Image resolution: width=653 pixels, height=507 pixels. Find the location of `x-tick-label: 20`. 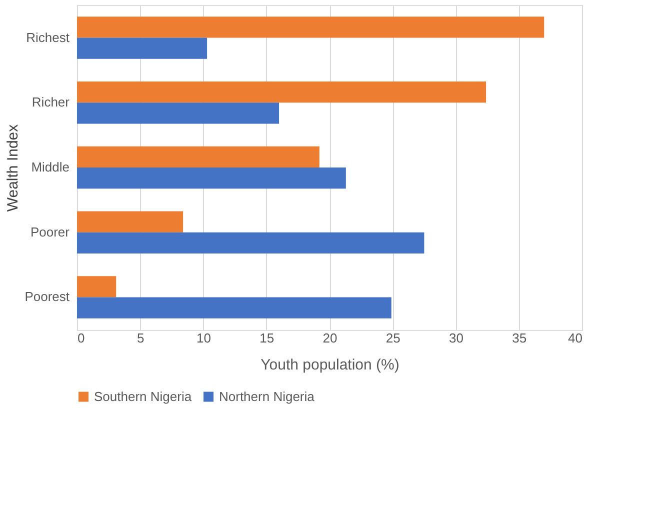

x-tick-label: 20 is located at coordinates (330, 338).